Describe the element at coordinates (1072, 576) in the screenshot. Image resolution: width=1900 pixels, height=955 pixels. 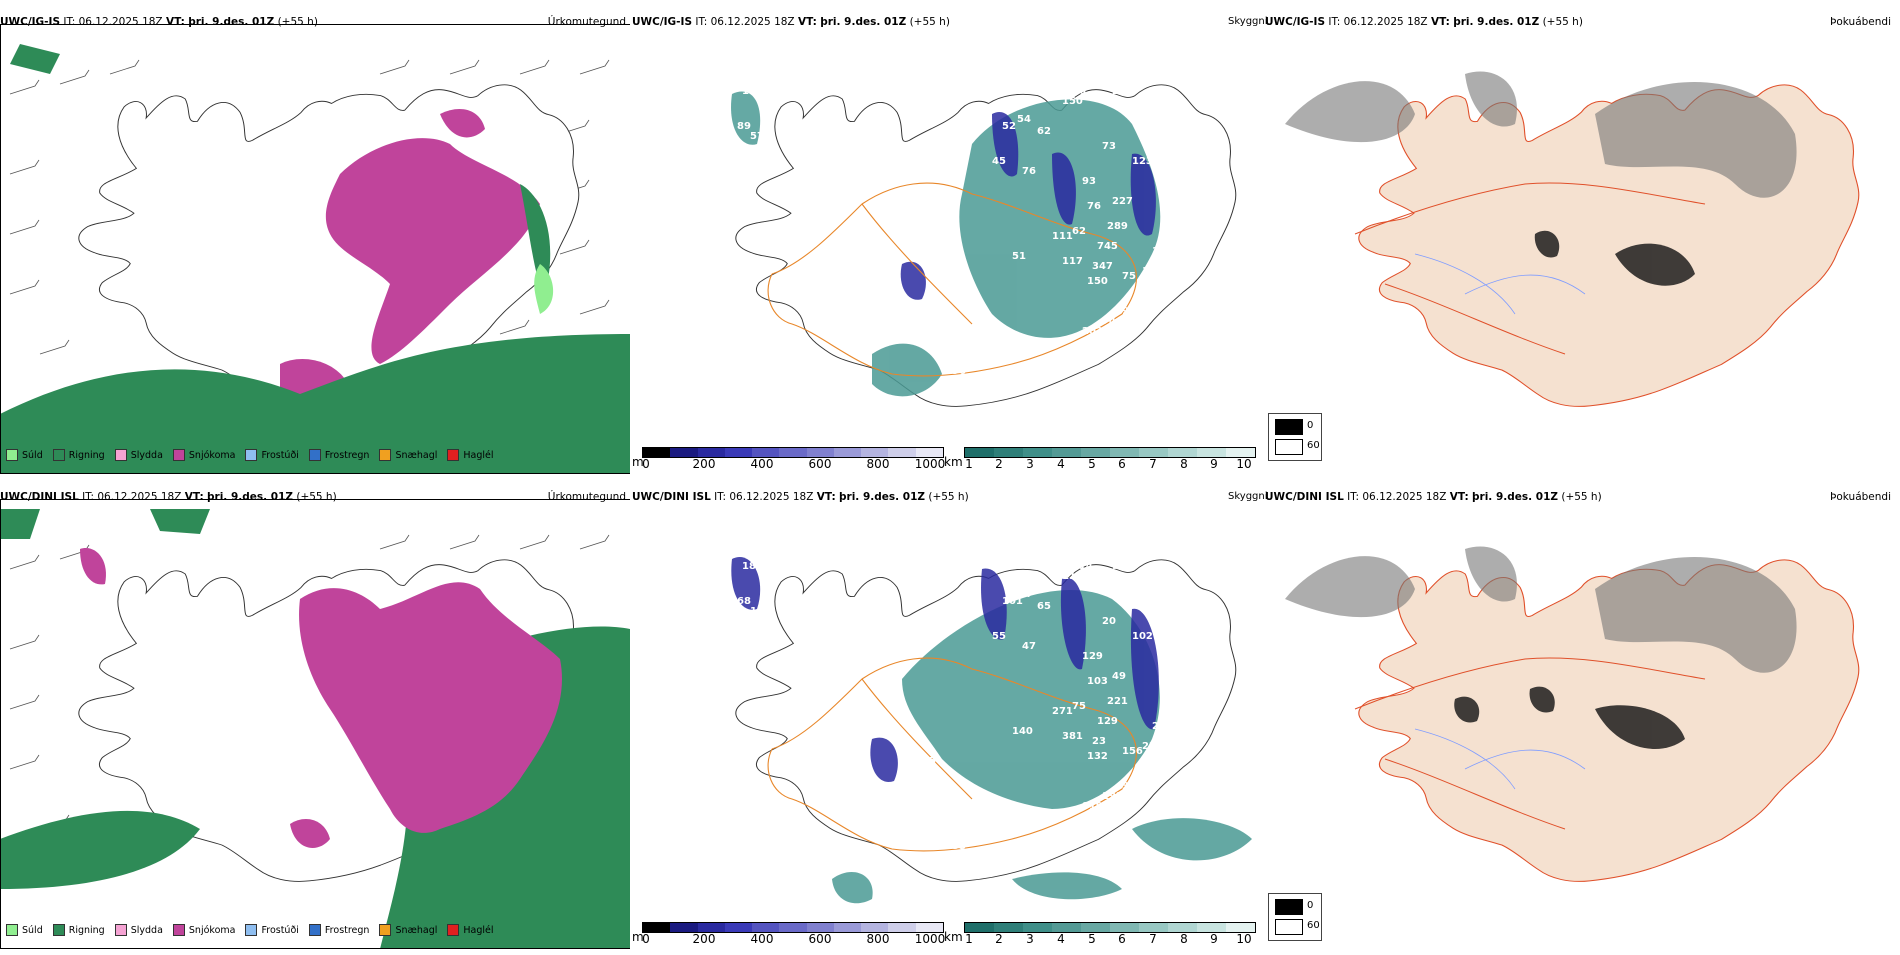
I see `cloud-base-label: 115` at that location.